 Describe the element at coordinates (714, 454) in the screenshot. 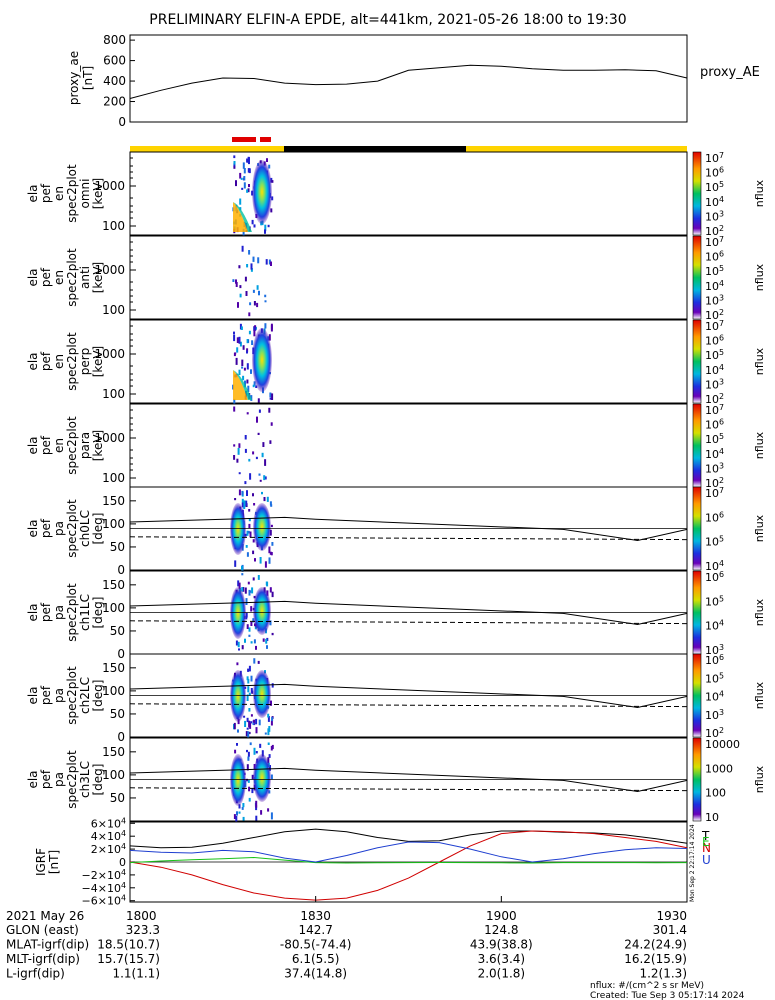

I see `colorbar-tick-label: 104` at that location.